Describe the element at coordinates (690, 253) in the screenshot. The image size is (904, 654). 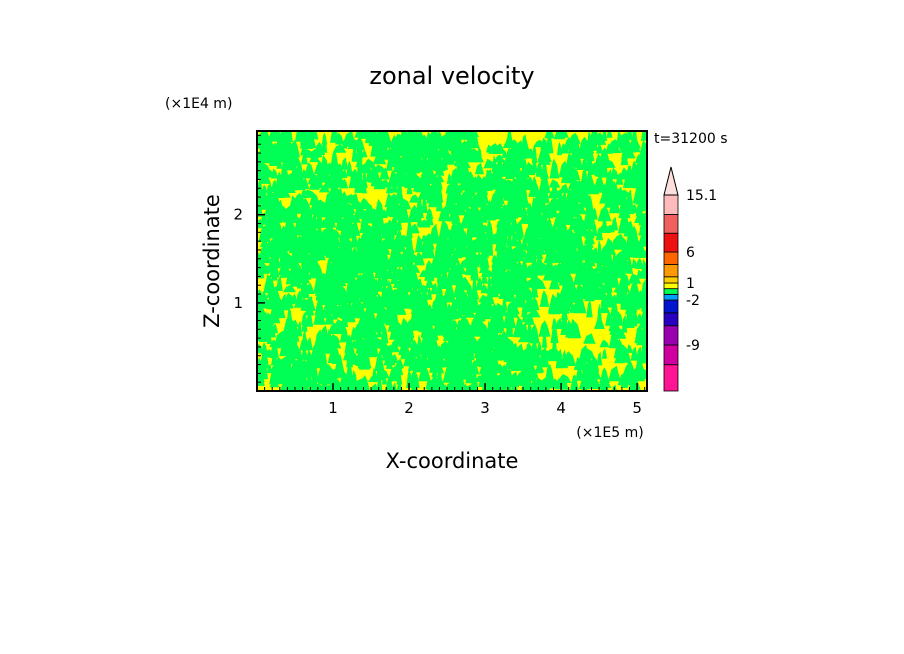
I see `colorbar-label: 6` at that location.